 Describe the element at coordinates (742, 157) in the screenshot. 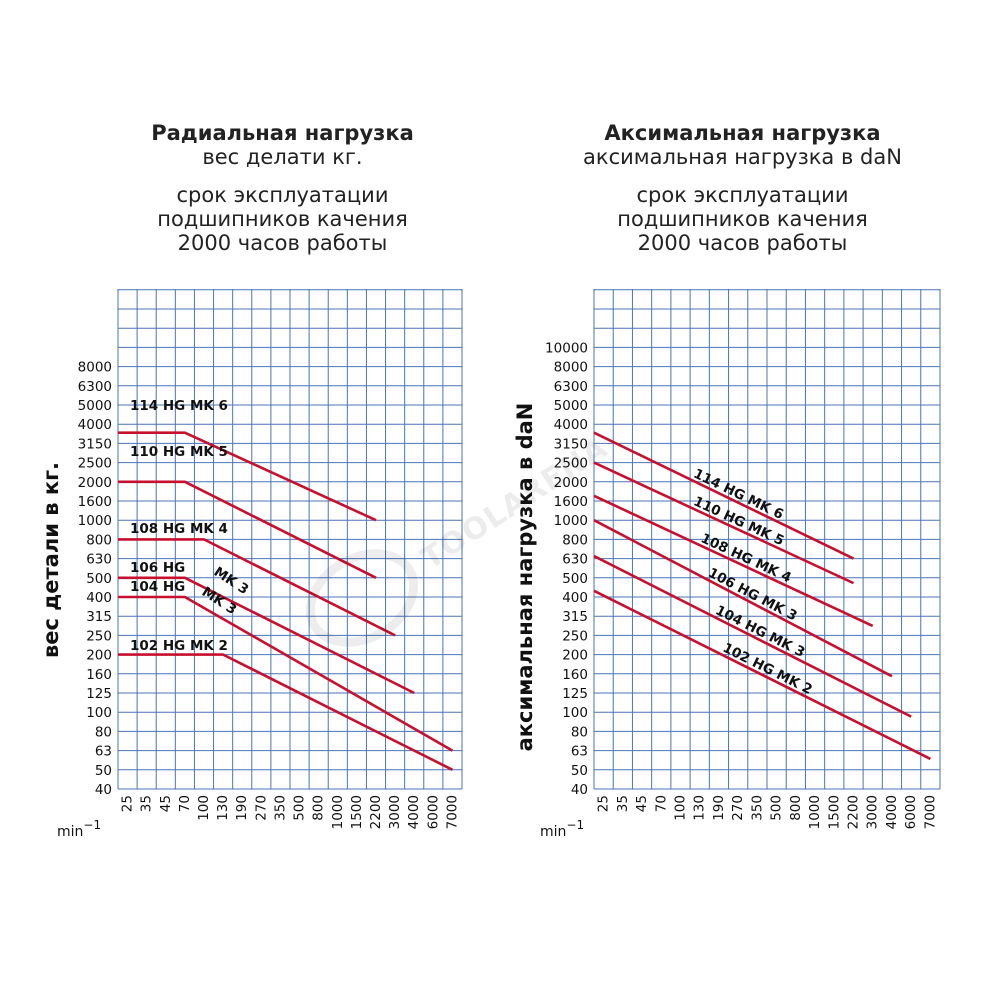

I see `right-subheading: аксимальная нагрузка в daN` at that location.